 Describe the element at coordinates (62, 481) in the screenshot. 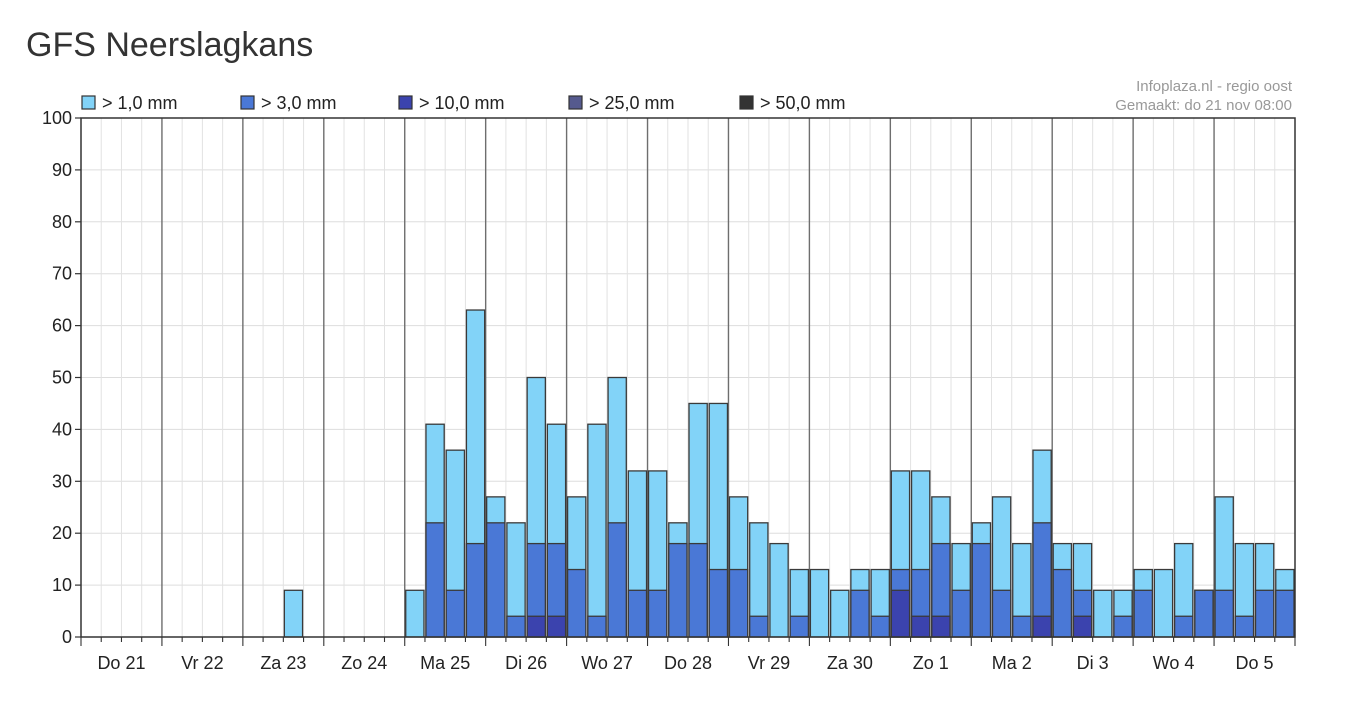

I see `y-tick-label: 30` at that location.